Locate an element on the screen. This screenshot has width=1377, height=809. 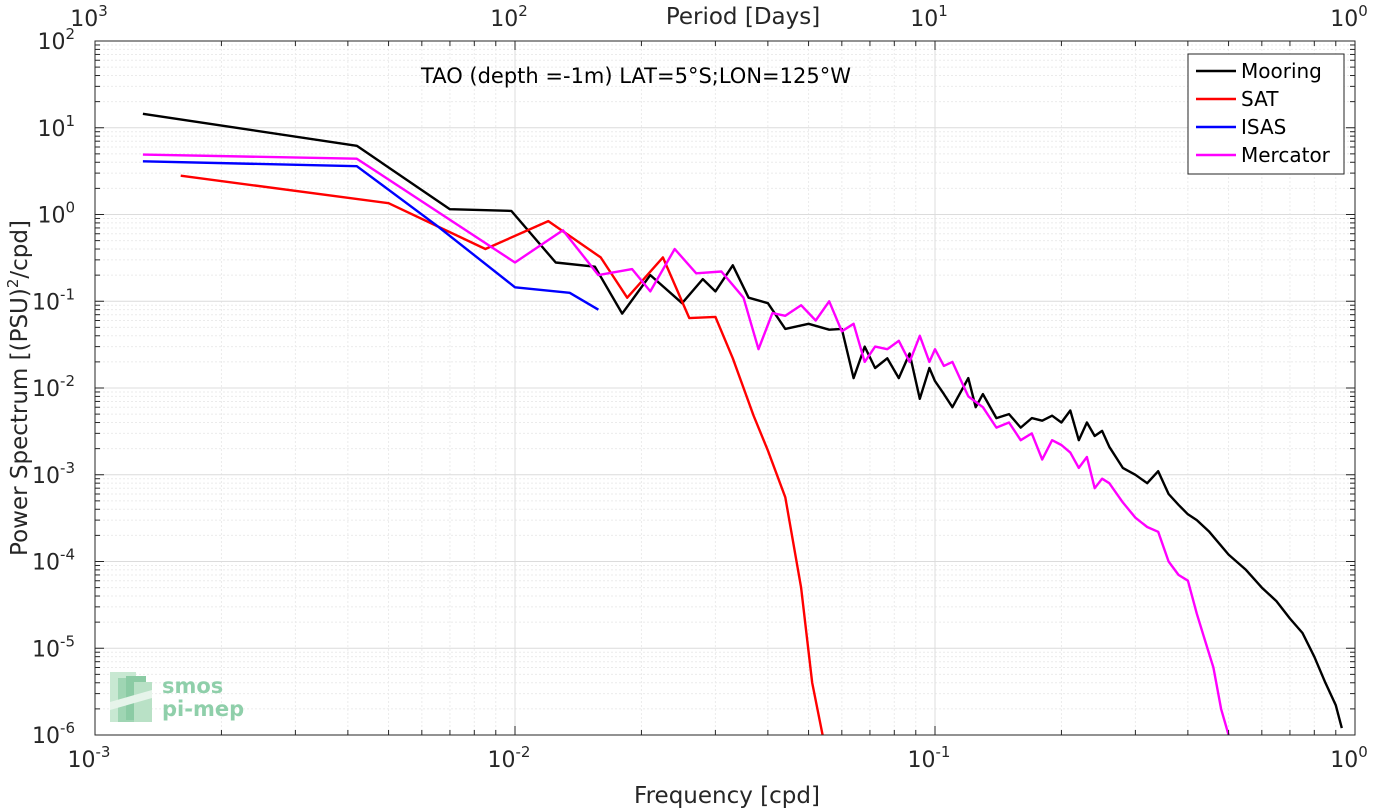
x-tick-labels: 10⁻³ 10⁻² 10⁻¹ 10⁰ is located at coordinates (718, 758).